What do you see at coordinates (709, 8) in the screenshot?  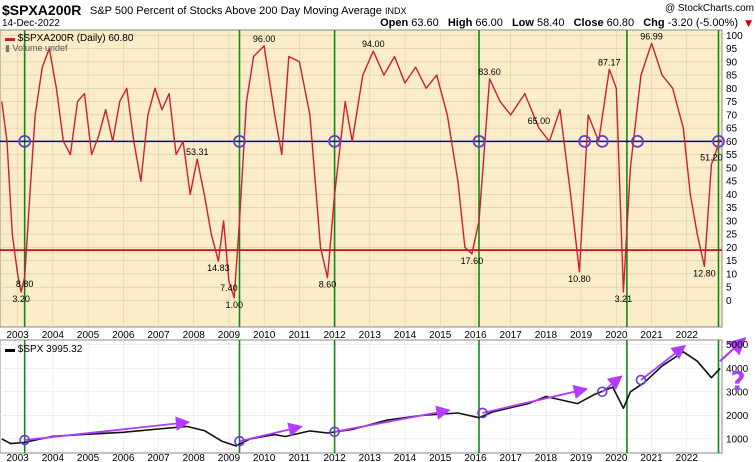 I see `credit-text: @ StockCharts.com` at bounding box center [709, 8].